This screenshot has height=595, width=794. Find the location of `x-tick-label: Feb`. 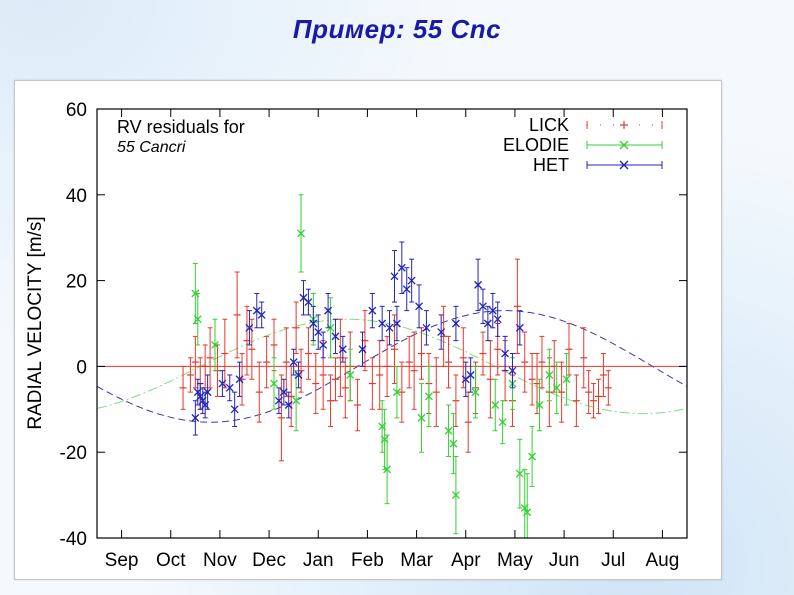

x-tick-label: Feb is located at coordinates (367, 560).